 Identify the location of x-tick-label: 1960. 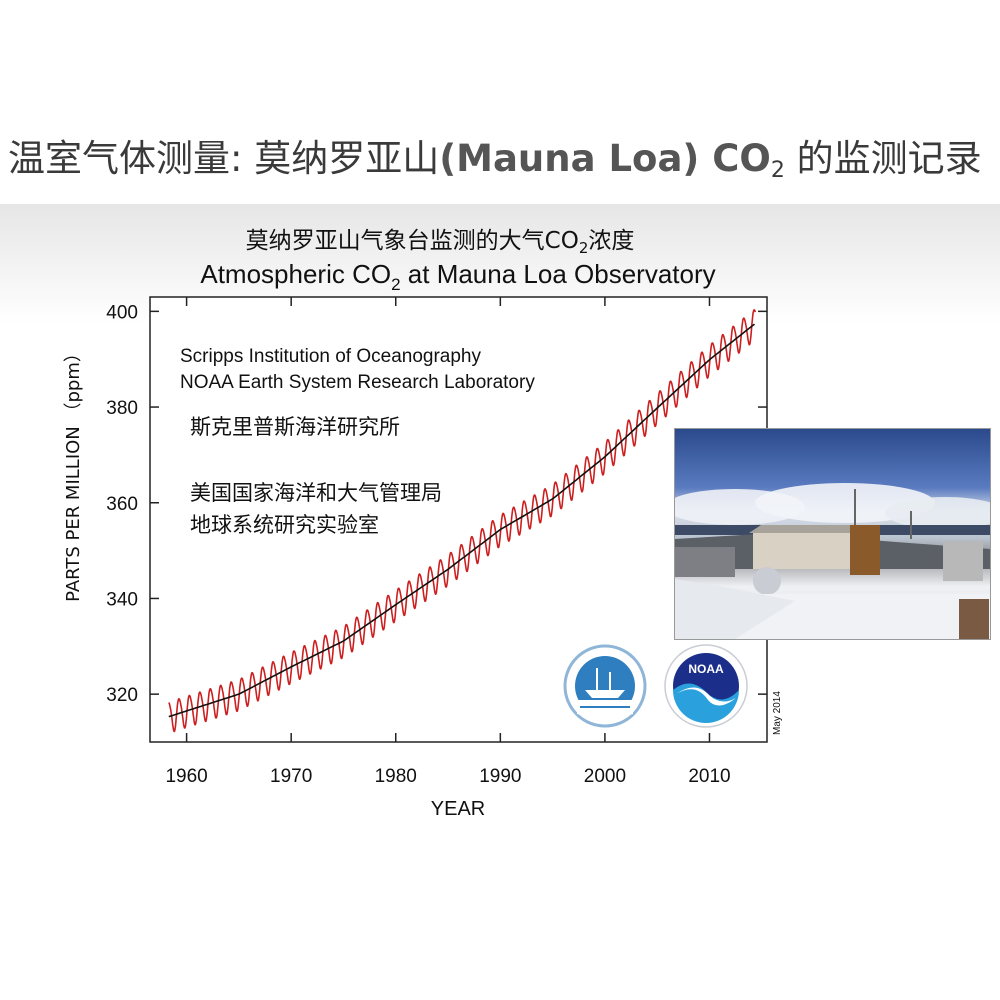
(186, 776).